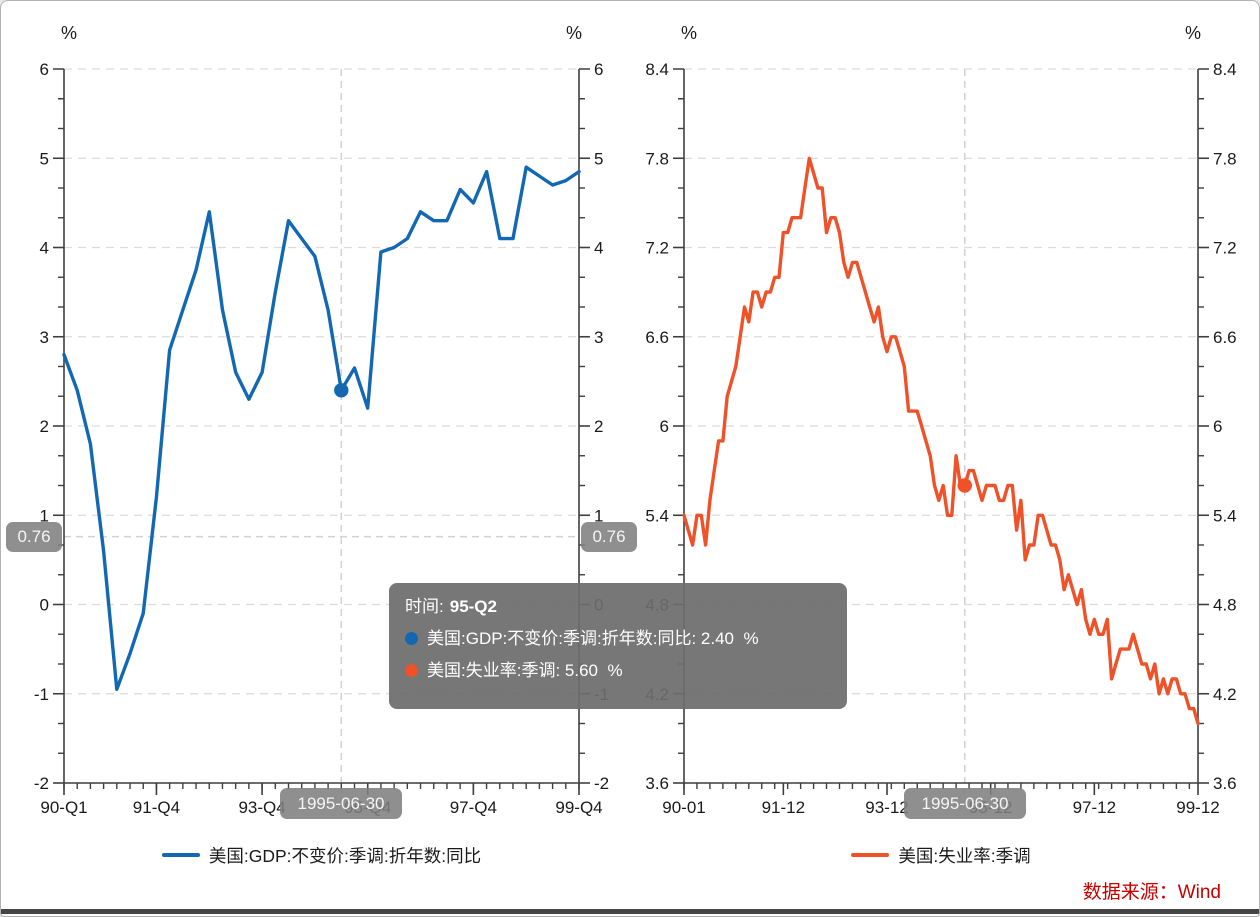 This screenshot has height=917, width=1260. Describe the element at coordinates (783, 807) in the screenshot. I see `svg-text: 91-12` at that location.